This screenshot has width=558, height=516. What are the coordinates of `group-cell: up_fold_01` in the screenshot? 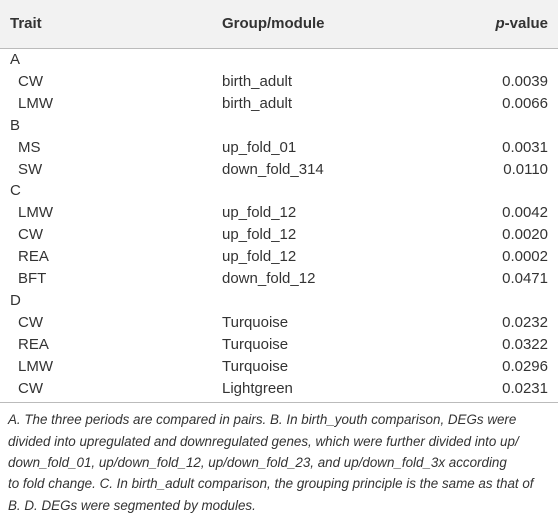 It's located at (259, 147).